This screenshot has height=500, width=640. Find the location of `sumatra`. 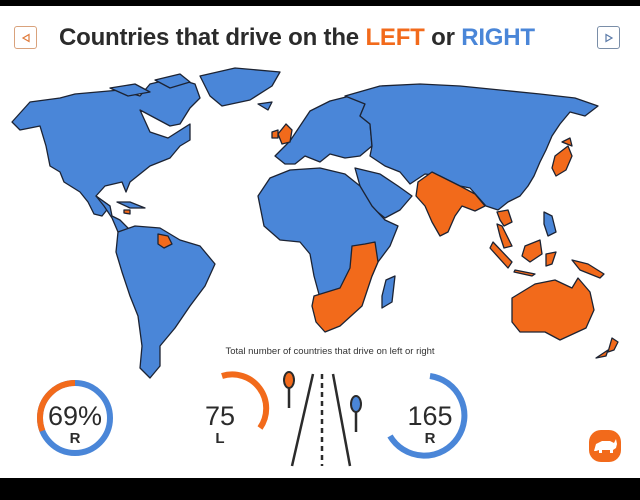

sumatra is located at coordinates (501, 255).